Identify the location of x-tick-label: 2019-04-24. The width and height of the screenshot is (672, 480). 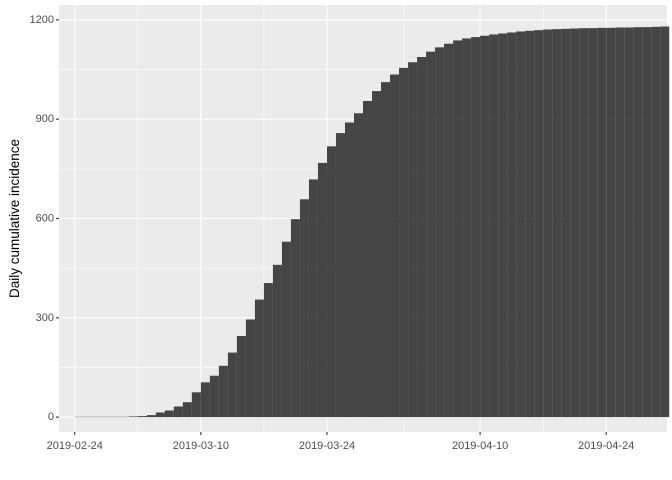
(606, 446).